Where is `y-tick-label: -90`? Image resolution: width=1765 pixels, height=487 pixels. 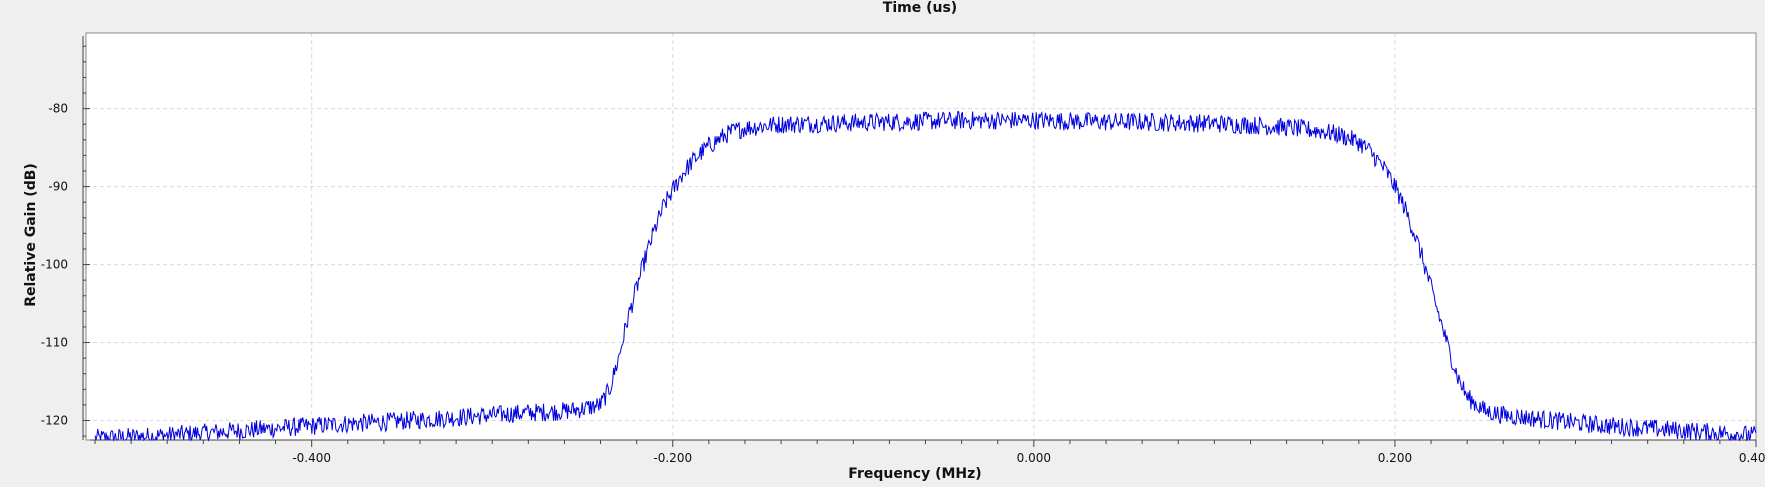
y-tick-label: -90 is located at coordinates (58, 187).